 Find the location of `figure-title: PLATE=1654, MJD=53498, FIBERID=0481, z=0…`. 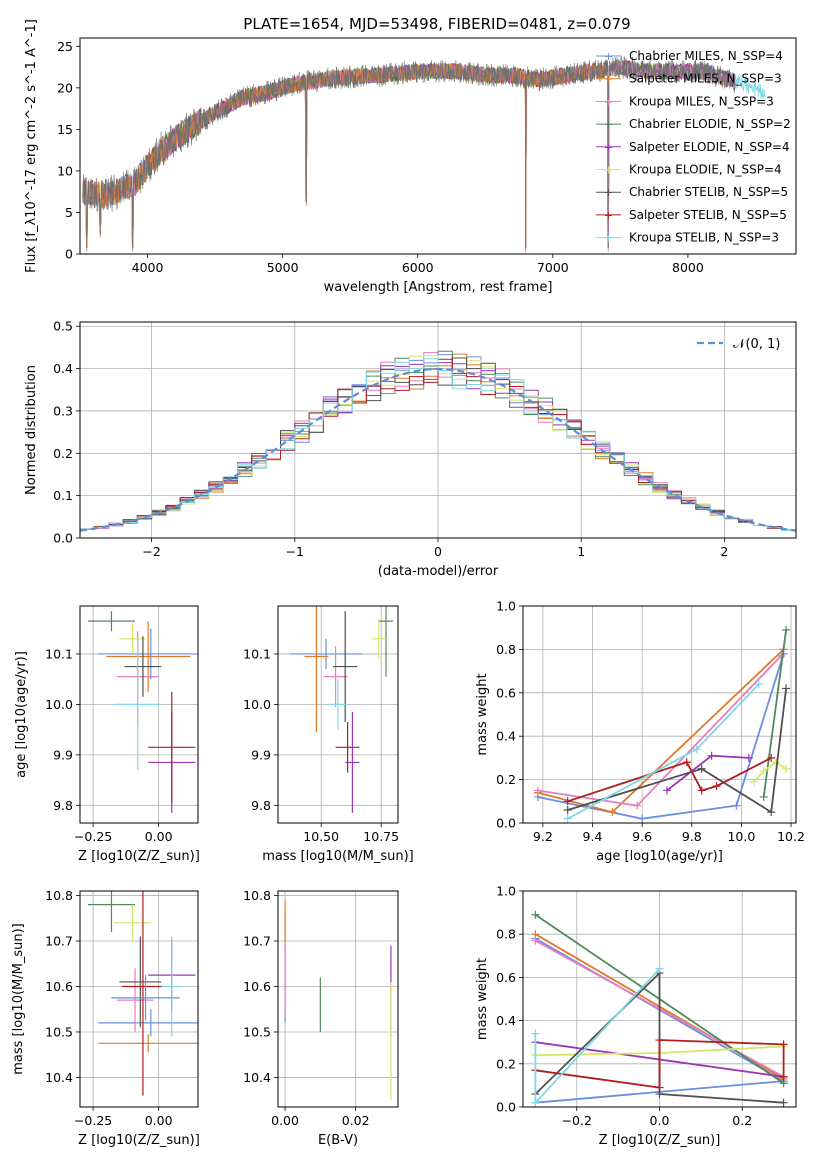

figure-title: PLATE=1654, MJD=53498, FIBERID=0481, z=0… is located at coordinates (436, 24).